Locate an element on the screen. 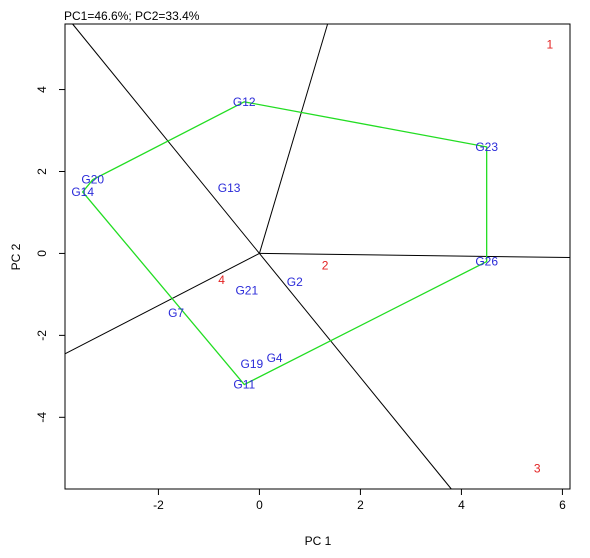 The width and height of the screenshot is (590, 558). genotype-g20: G20 is located at coordinates (92, 180).